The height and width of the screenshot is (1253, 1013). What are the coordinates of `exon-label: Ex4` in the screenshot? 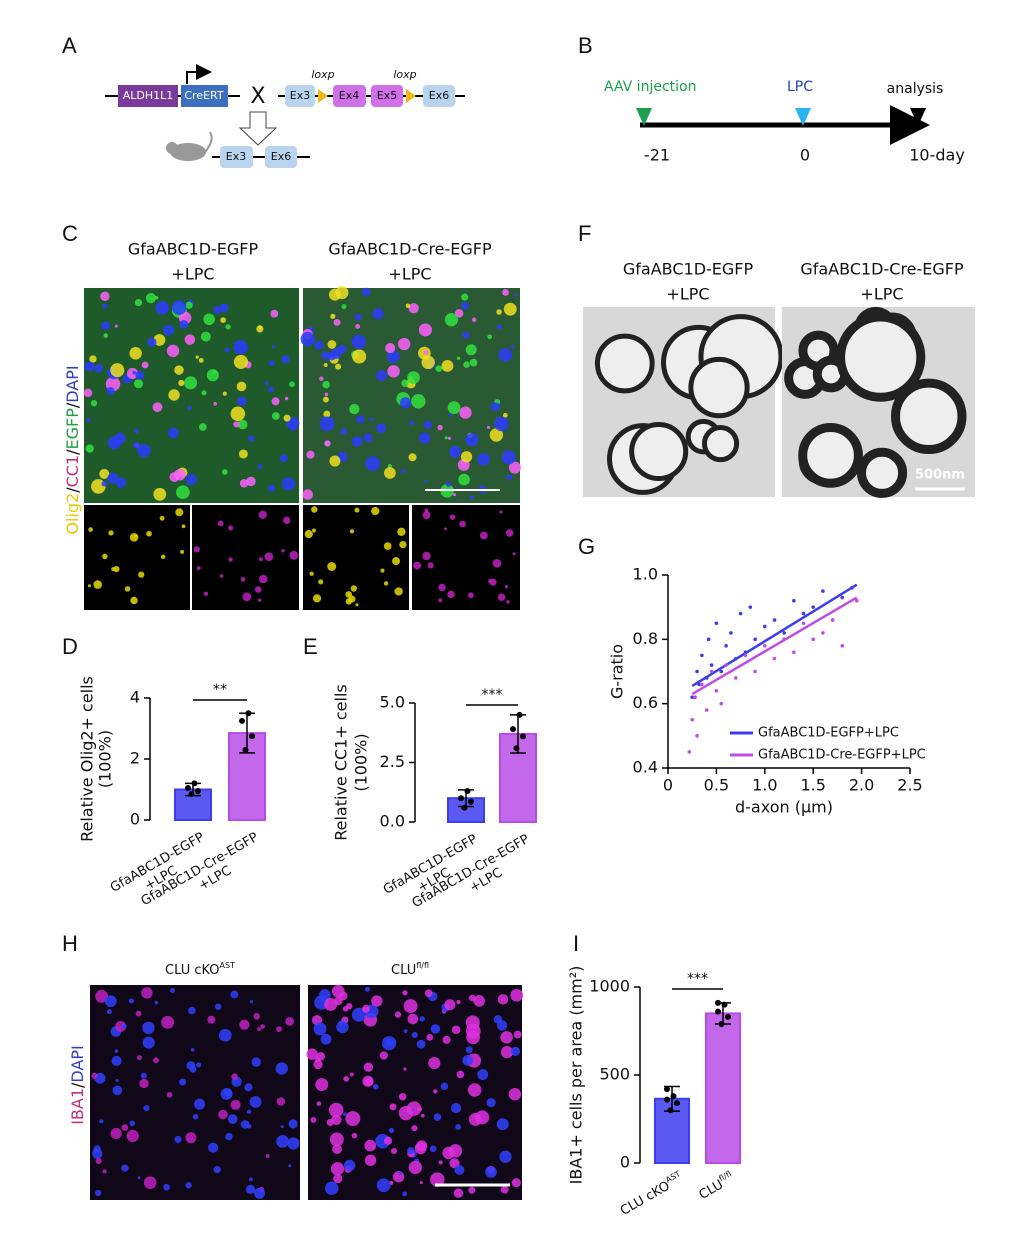 It's located at (349, 95).